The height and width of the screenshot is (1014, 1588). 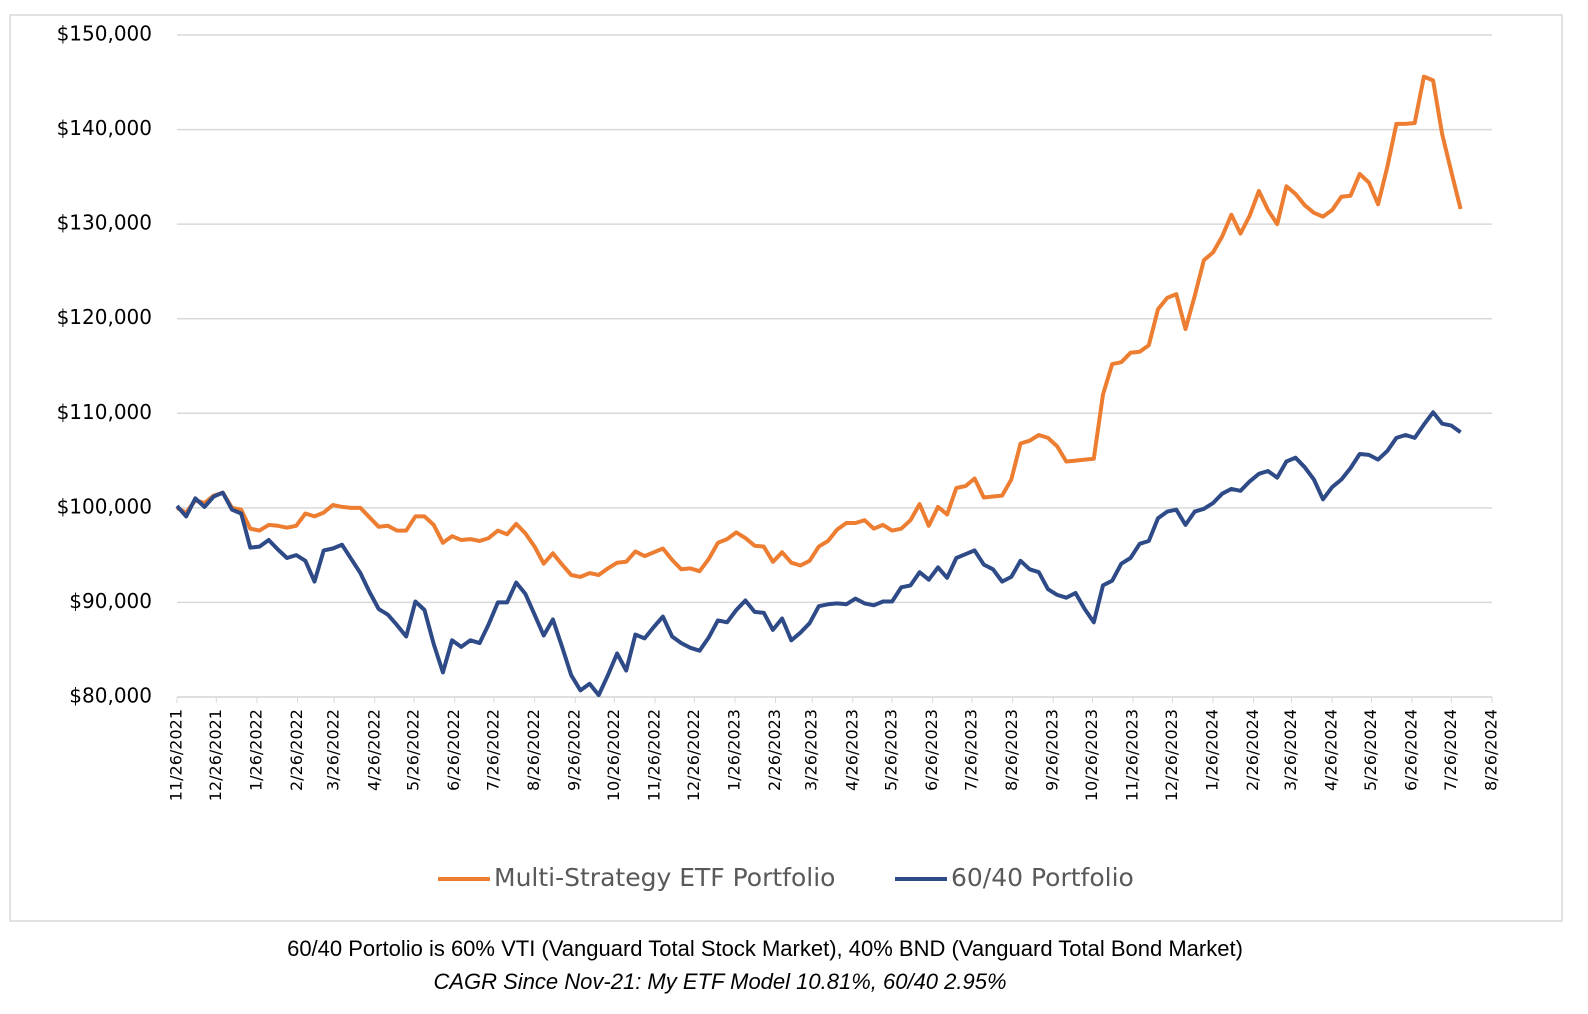 I want to click on x-tick-label: 5/26/2023, so click(x=891, y=750).